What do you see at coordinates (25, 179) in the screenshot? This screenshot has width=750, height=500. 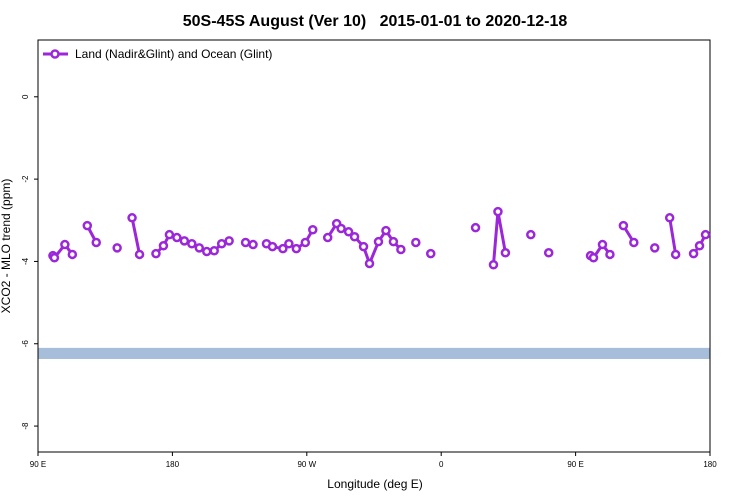 I see `y-tick-label: -2` at bounding box center [25, 179].